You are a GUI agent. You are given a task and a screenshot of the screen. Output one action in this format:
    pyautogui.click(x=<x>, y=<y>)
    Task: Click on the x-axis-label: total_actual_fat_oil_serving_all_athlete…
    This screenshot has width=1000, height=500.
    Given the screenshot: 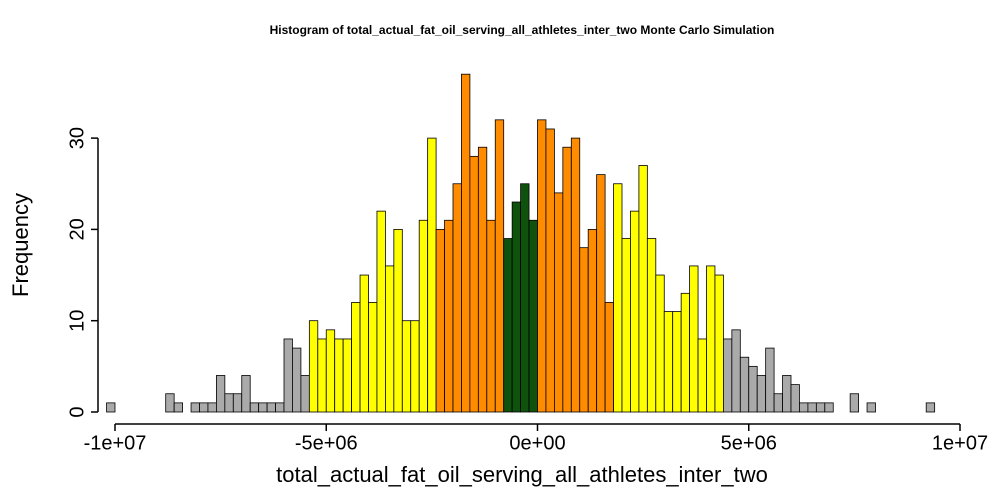 What is the action you would take?
    pyautogui.click(x=522, y=474)
    